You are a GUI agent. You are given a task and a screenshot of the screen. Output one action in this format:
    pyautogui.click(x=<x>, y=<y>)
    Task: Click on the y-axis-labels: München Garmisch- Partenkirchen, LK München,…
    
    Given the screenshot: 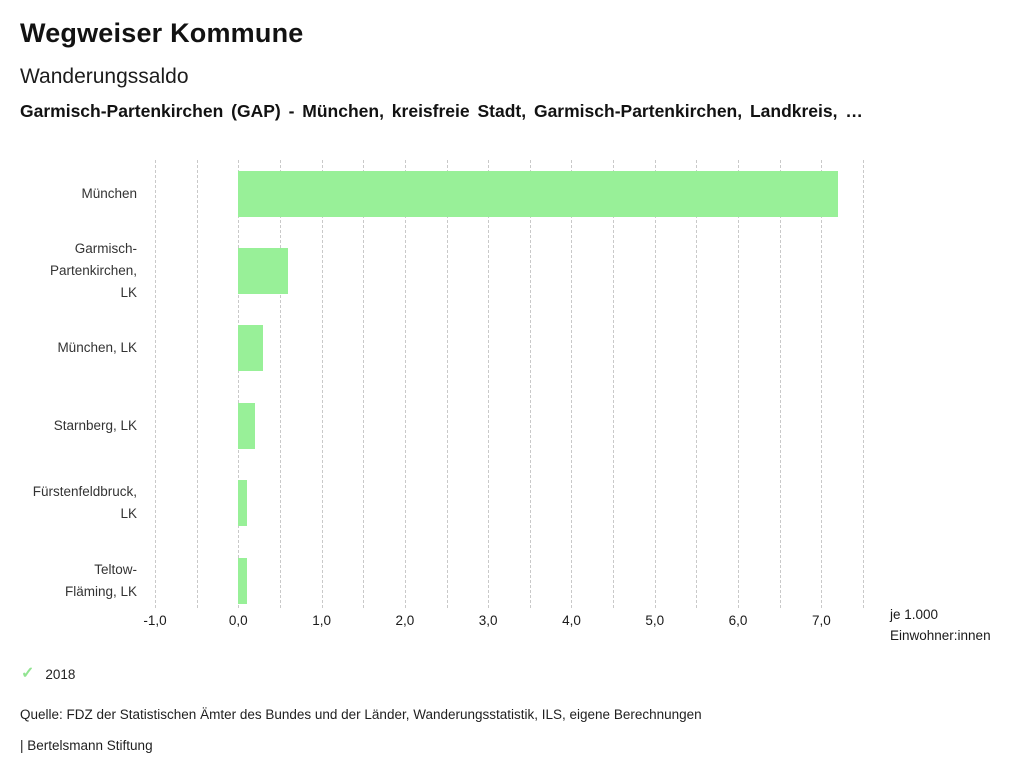 What is the action you would take?
    pyautogui.click(x=72, y=384)
    